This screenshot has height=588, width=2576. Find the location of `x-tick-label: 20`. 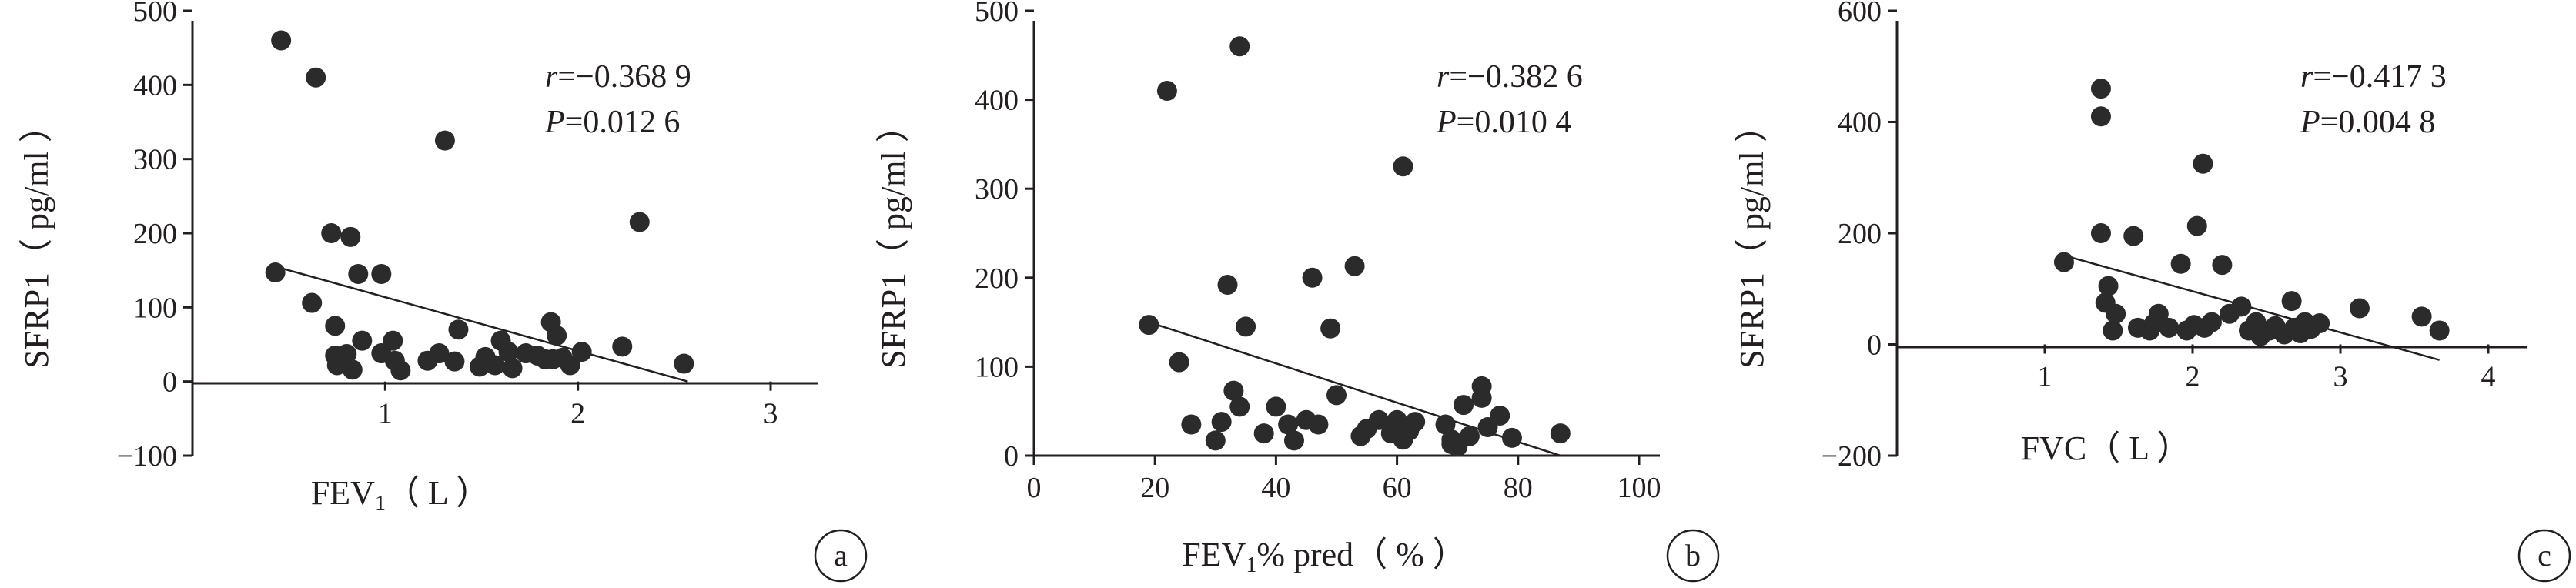

x-tick-label: 20 is located at coordinates (1154, 488).